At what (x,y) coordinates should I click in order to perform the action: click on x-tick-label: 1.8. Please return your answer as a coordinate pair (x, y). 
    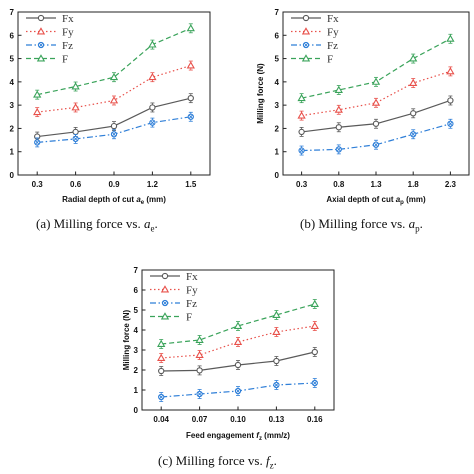
    Looking at the image, I should click on (414, 184).